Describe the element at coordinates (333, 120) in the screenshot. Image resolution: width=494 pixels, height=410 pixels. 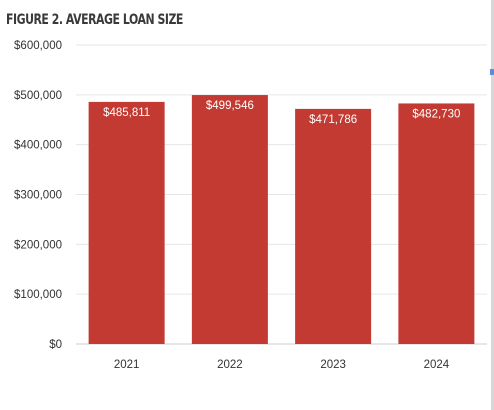
I see `data-label-2023: $471,786` at that location.